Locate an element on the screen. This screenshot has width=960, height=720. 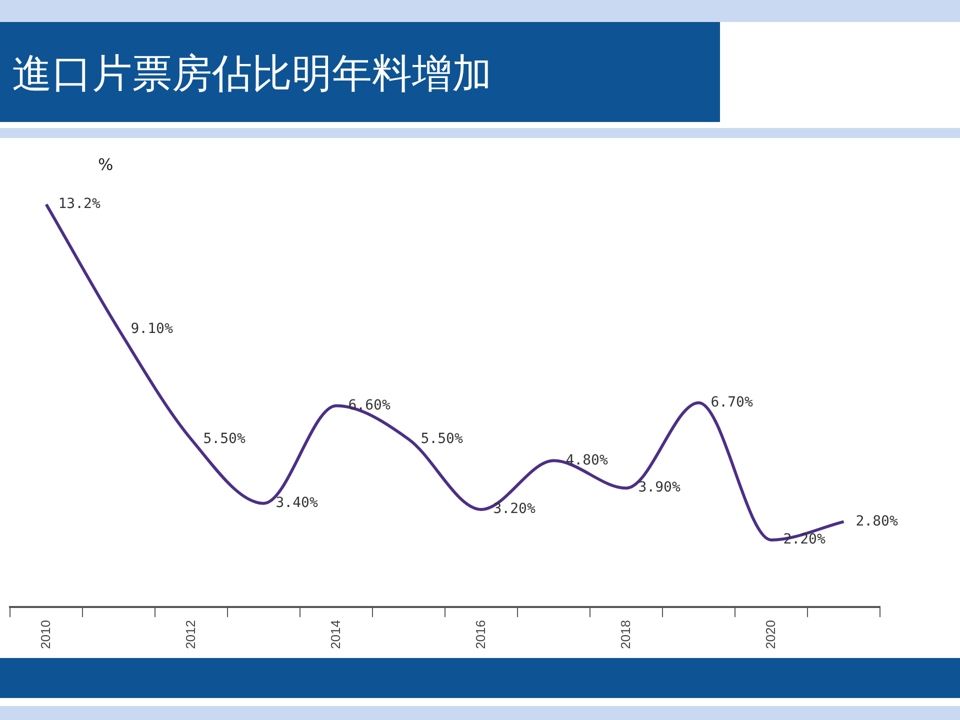
x-tick-label: 2020 is located at coordinates (770, 634).